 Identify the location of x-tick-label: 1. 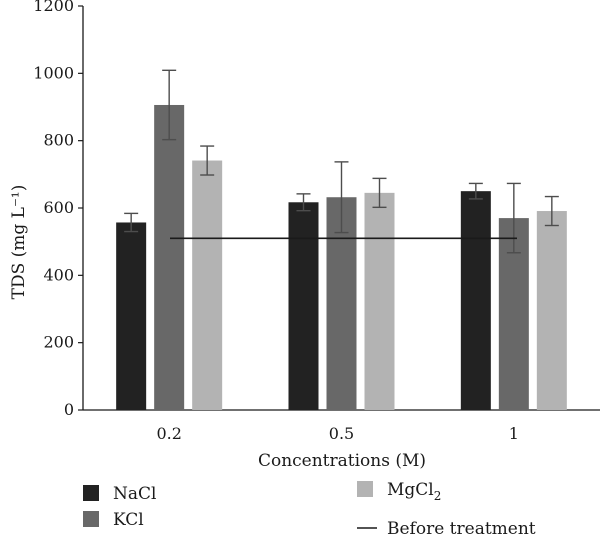
(514, 433).